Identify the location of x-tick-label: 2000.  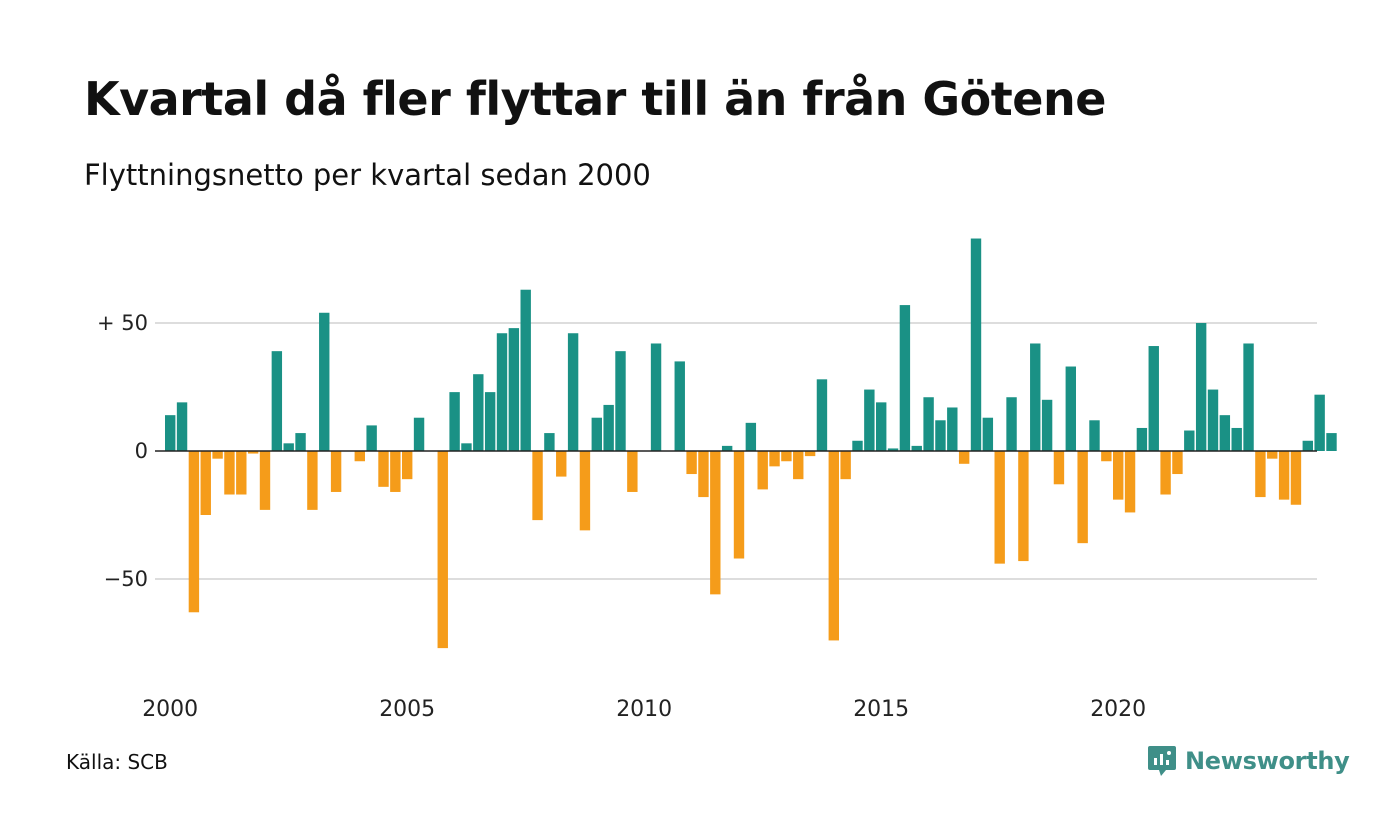
(170, 709).